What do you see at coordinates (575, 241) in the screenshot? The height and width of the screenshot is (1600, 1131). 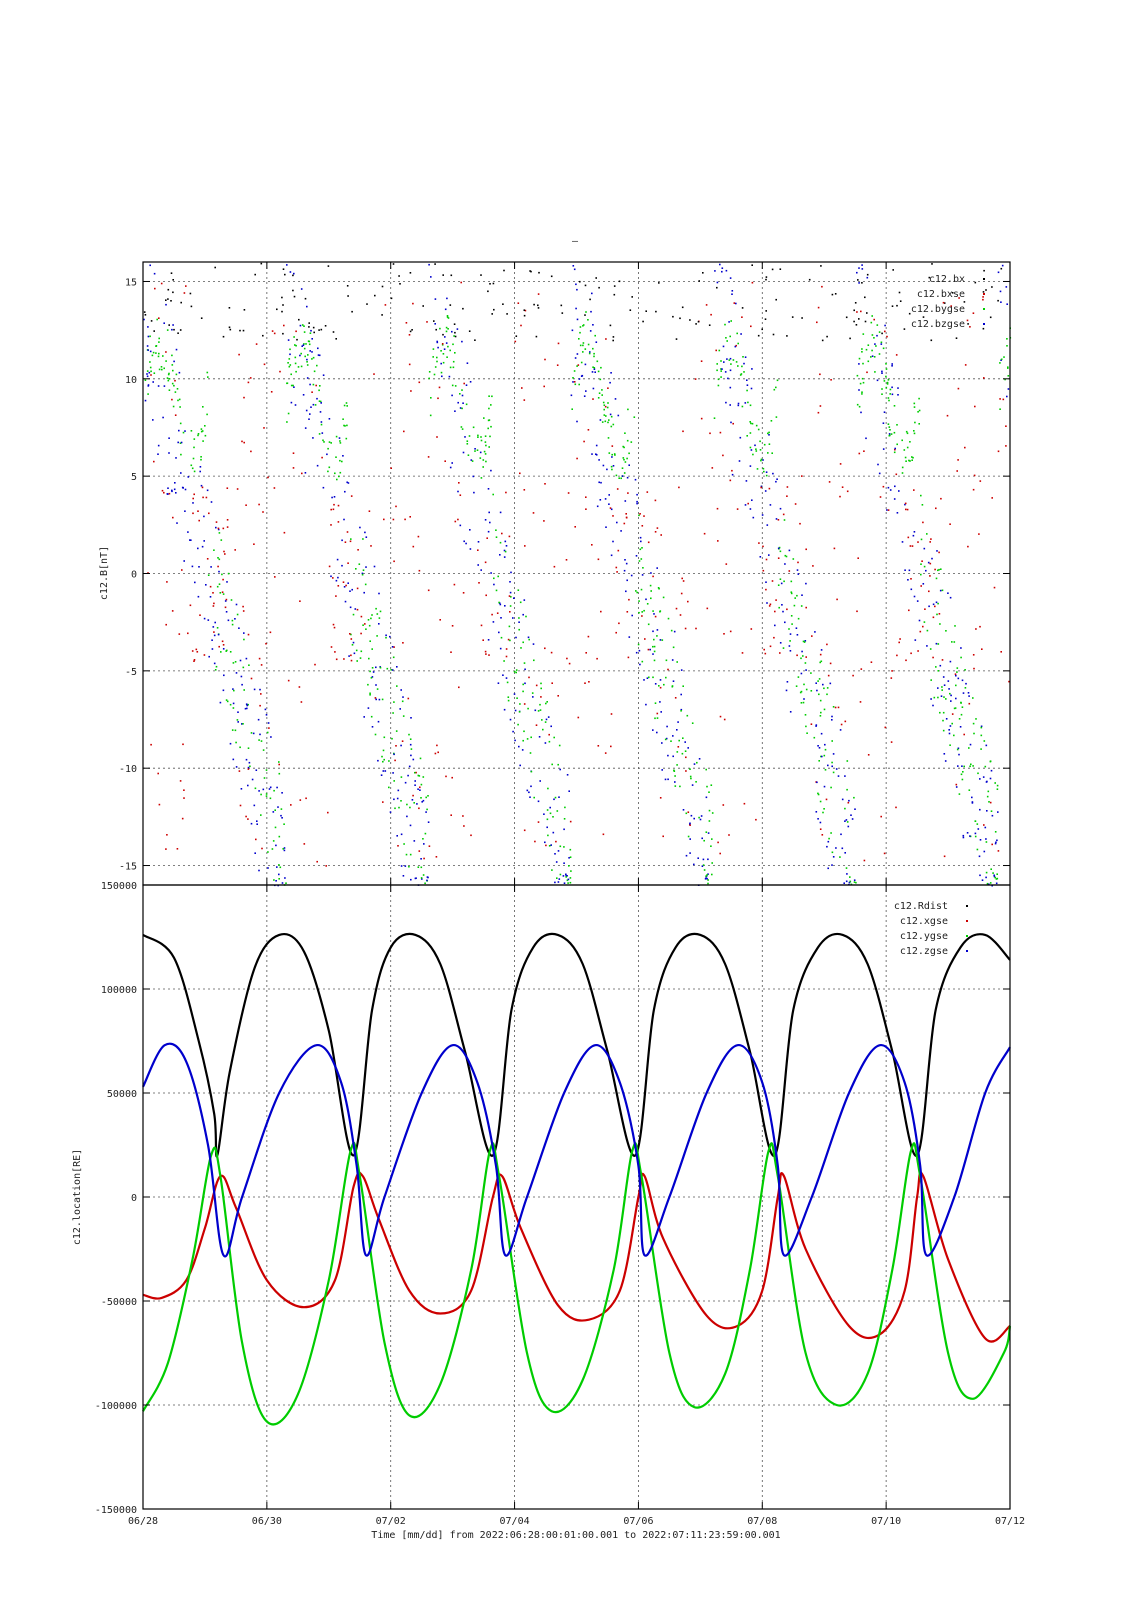 I see `chart-title: –` at bounding box center [575, 241].